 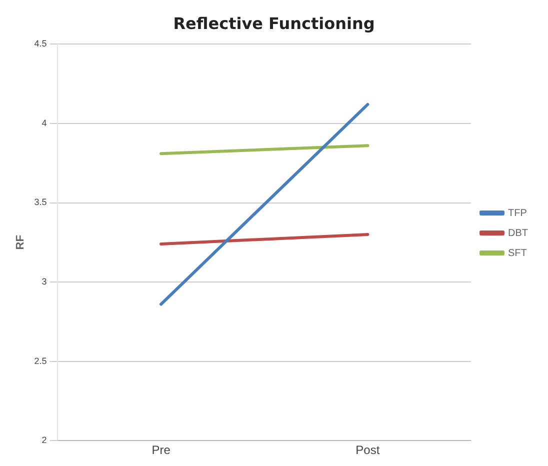 I want to click on y-tick-label: 4, so click(x=44, y=123).